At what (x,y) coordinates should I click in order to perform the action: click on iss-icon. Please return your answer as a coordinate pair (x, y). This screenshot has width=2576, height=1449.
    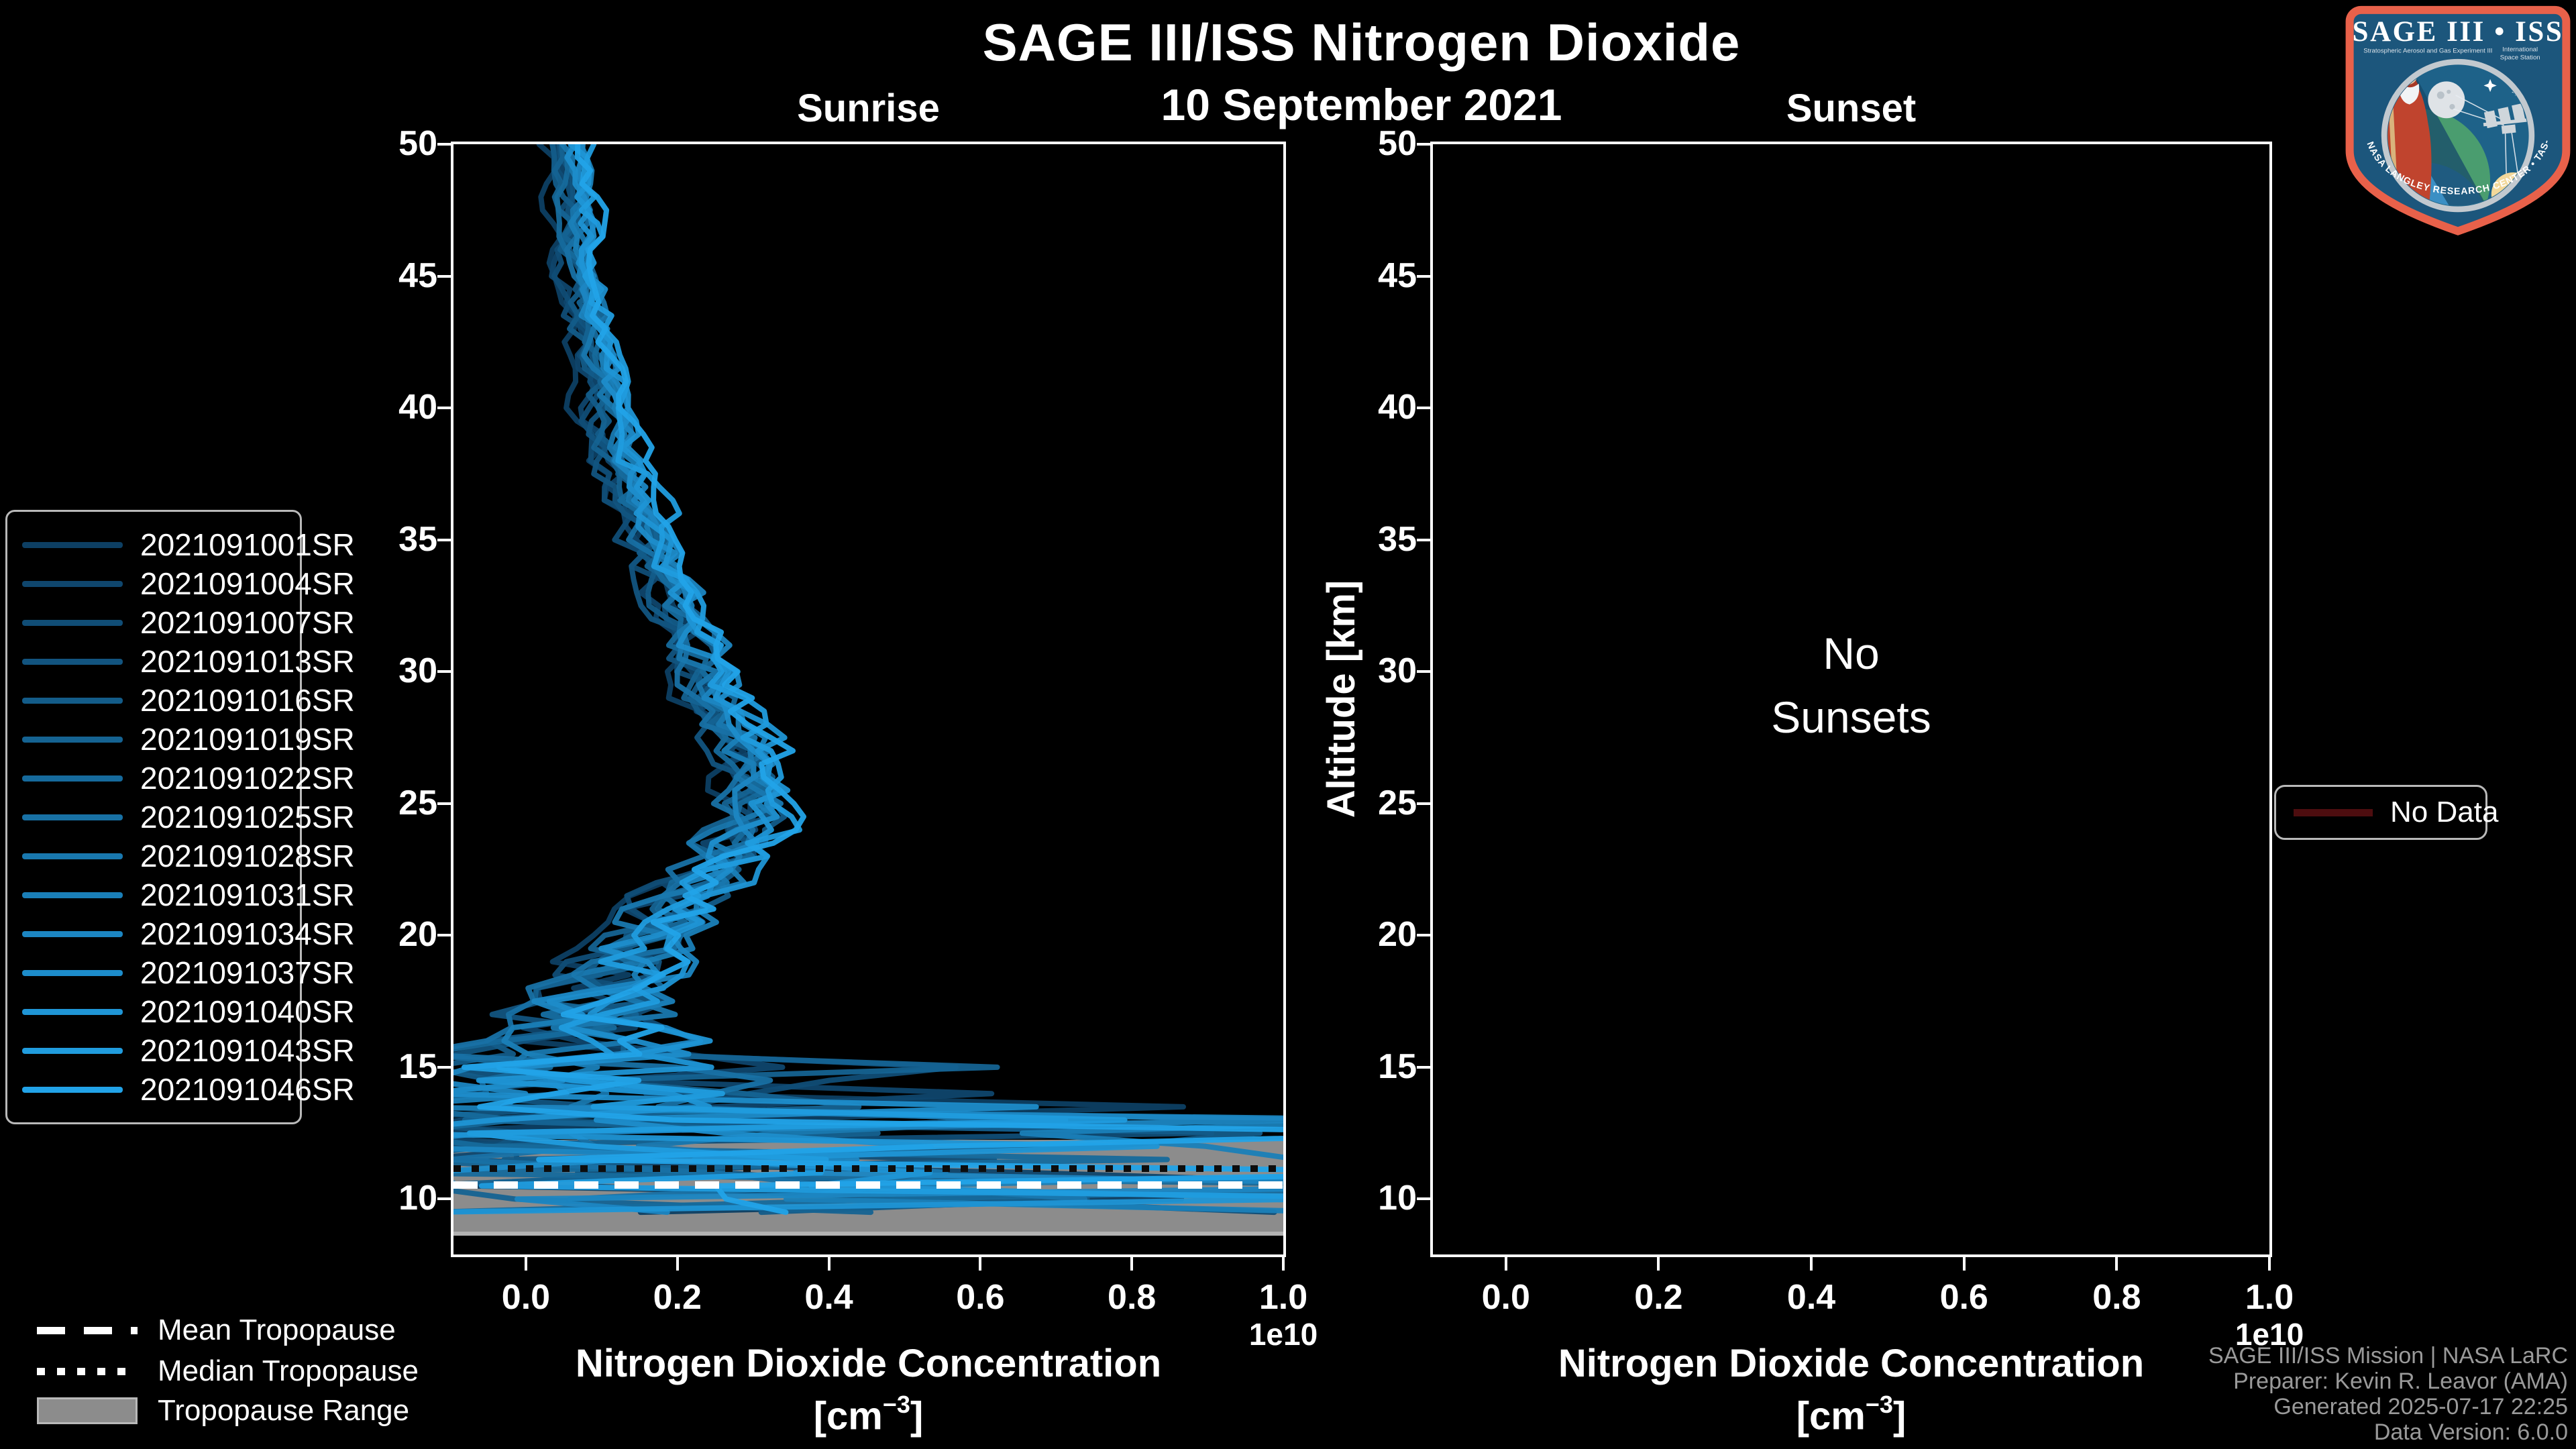
    Looking at the image, I should click on (2505, 118).